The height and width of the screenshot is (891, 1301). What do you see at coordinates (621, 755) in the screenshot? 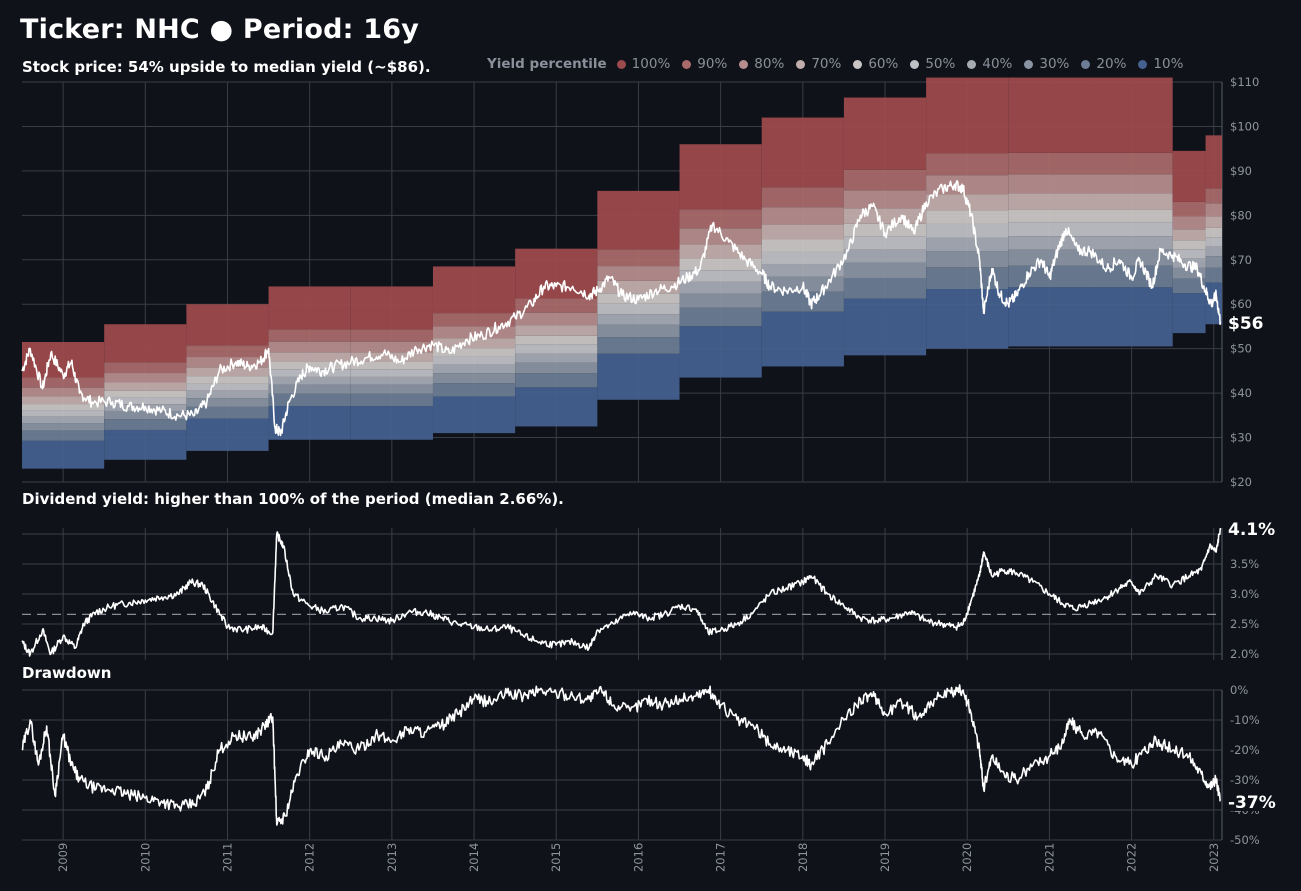
I see `drawdown-line` at bounding box center [621, 755].